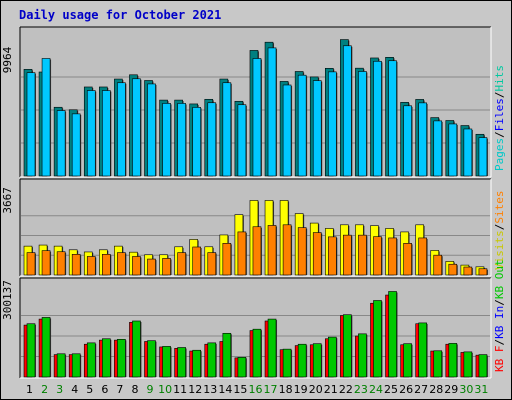  I want to click on legend-entry: Visits, so click(499, 250).